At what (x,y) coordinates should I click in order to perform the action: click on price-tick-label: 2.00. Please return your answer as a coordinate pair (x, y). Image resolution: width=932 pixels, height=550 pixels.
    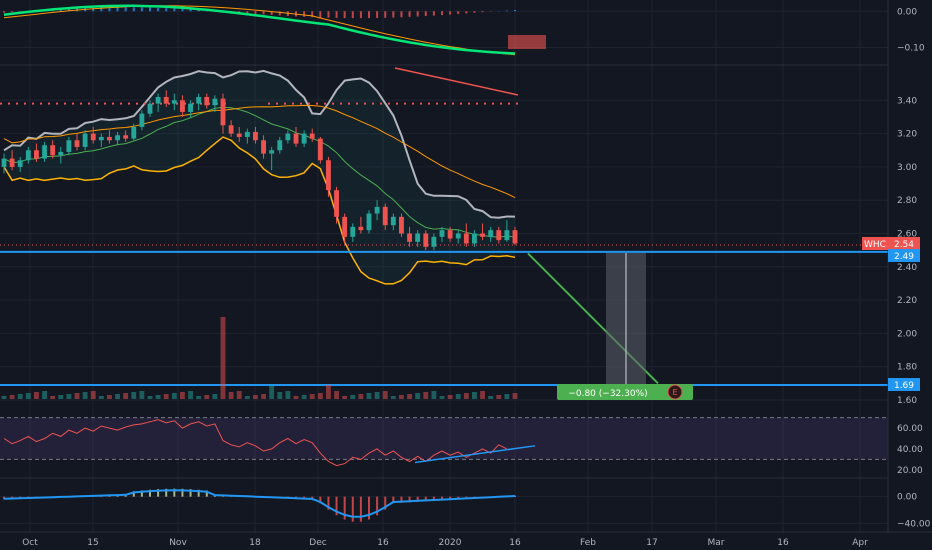
    Looking at the image, I should click on (907, 334).